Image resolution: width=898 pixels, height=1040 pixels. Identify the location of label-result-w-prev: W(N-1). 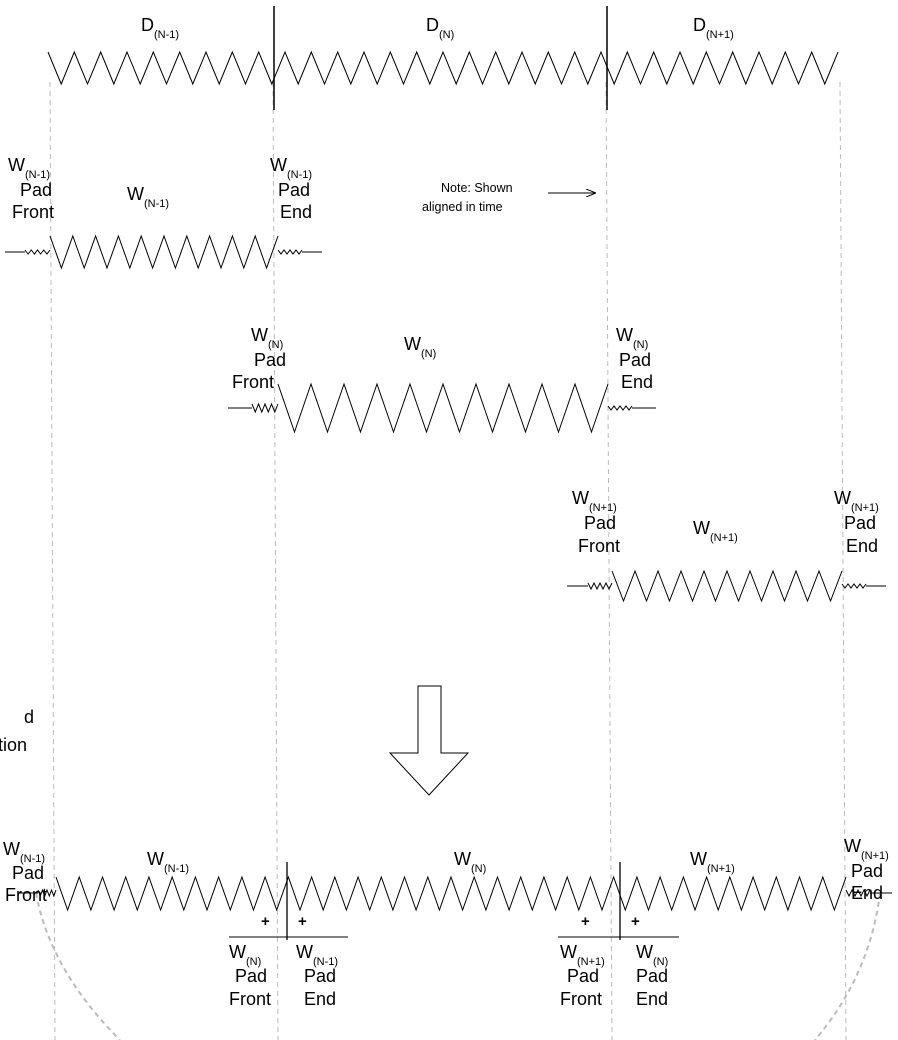
(168, 862).